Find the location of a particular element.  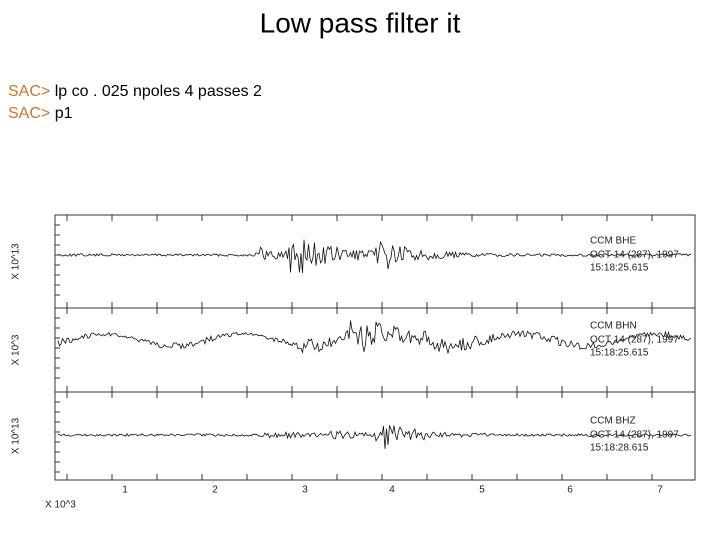

x-tick-label: 2 is located at coordinates (215, 490).